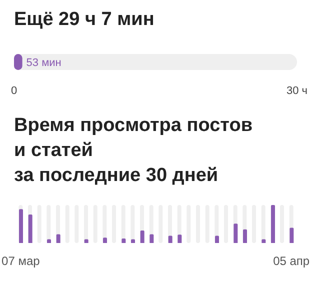 This screenshot has height=285, width=312. I want to click on x-tick-label: 05 апр, so click(291, 261).